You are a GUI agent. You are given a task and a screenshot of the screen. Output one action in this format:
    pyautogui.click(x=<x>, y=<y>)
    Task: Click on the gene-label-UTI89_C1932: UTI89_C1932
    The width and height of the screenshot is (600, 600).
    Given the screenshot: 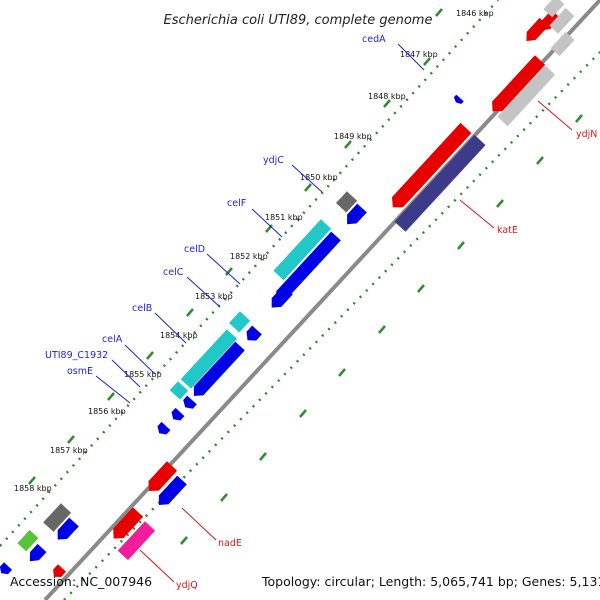 What is the action you would take?
    pyautogui.click(x=76, y=355)
    